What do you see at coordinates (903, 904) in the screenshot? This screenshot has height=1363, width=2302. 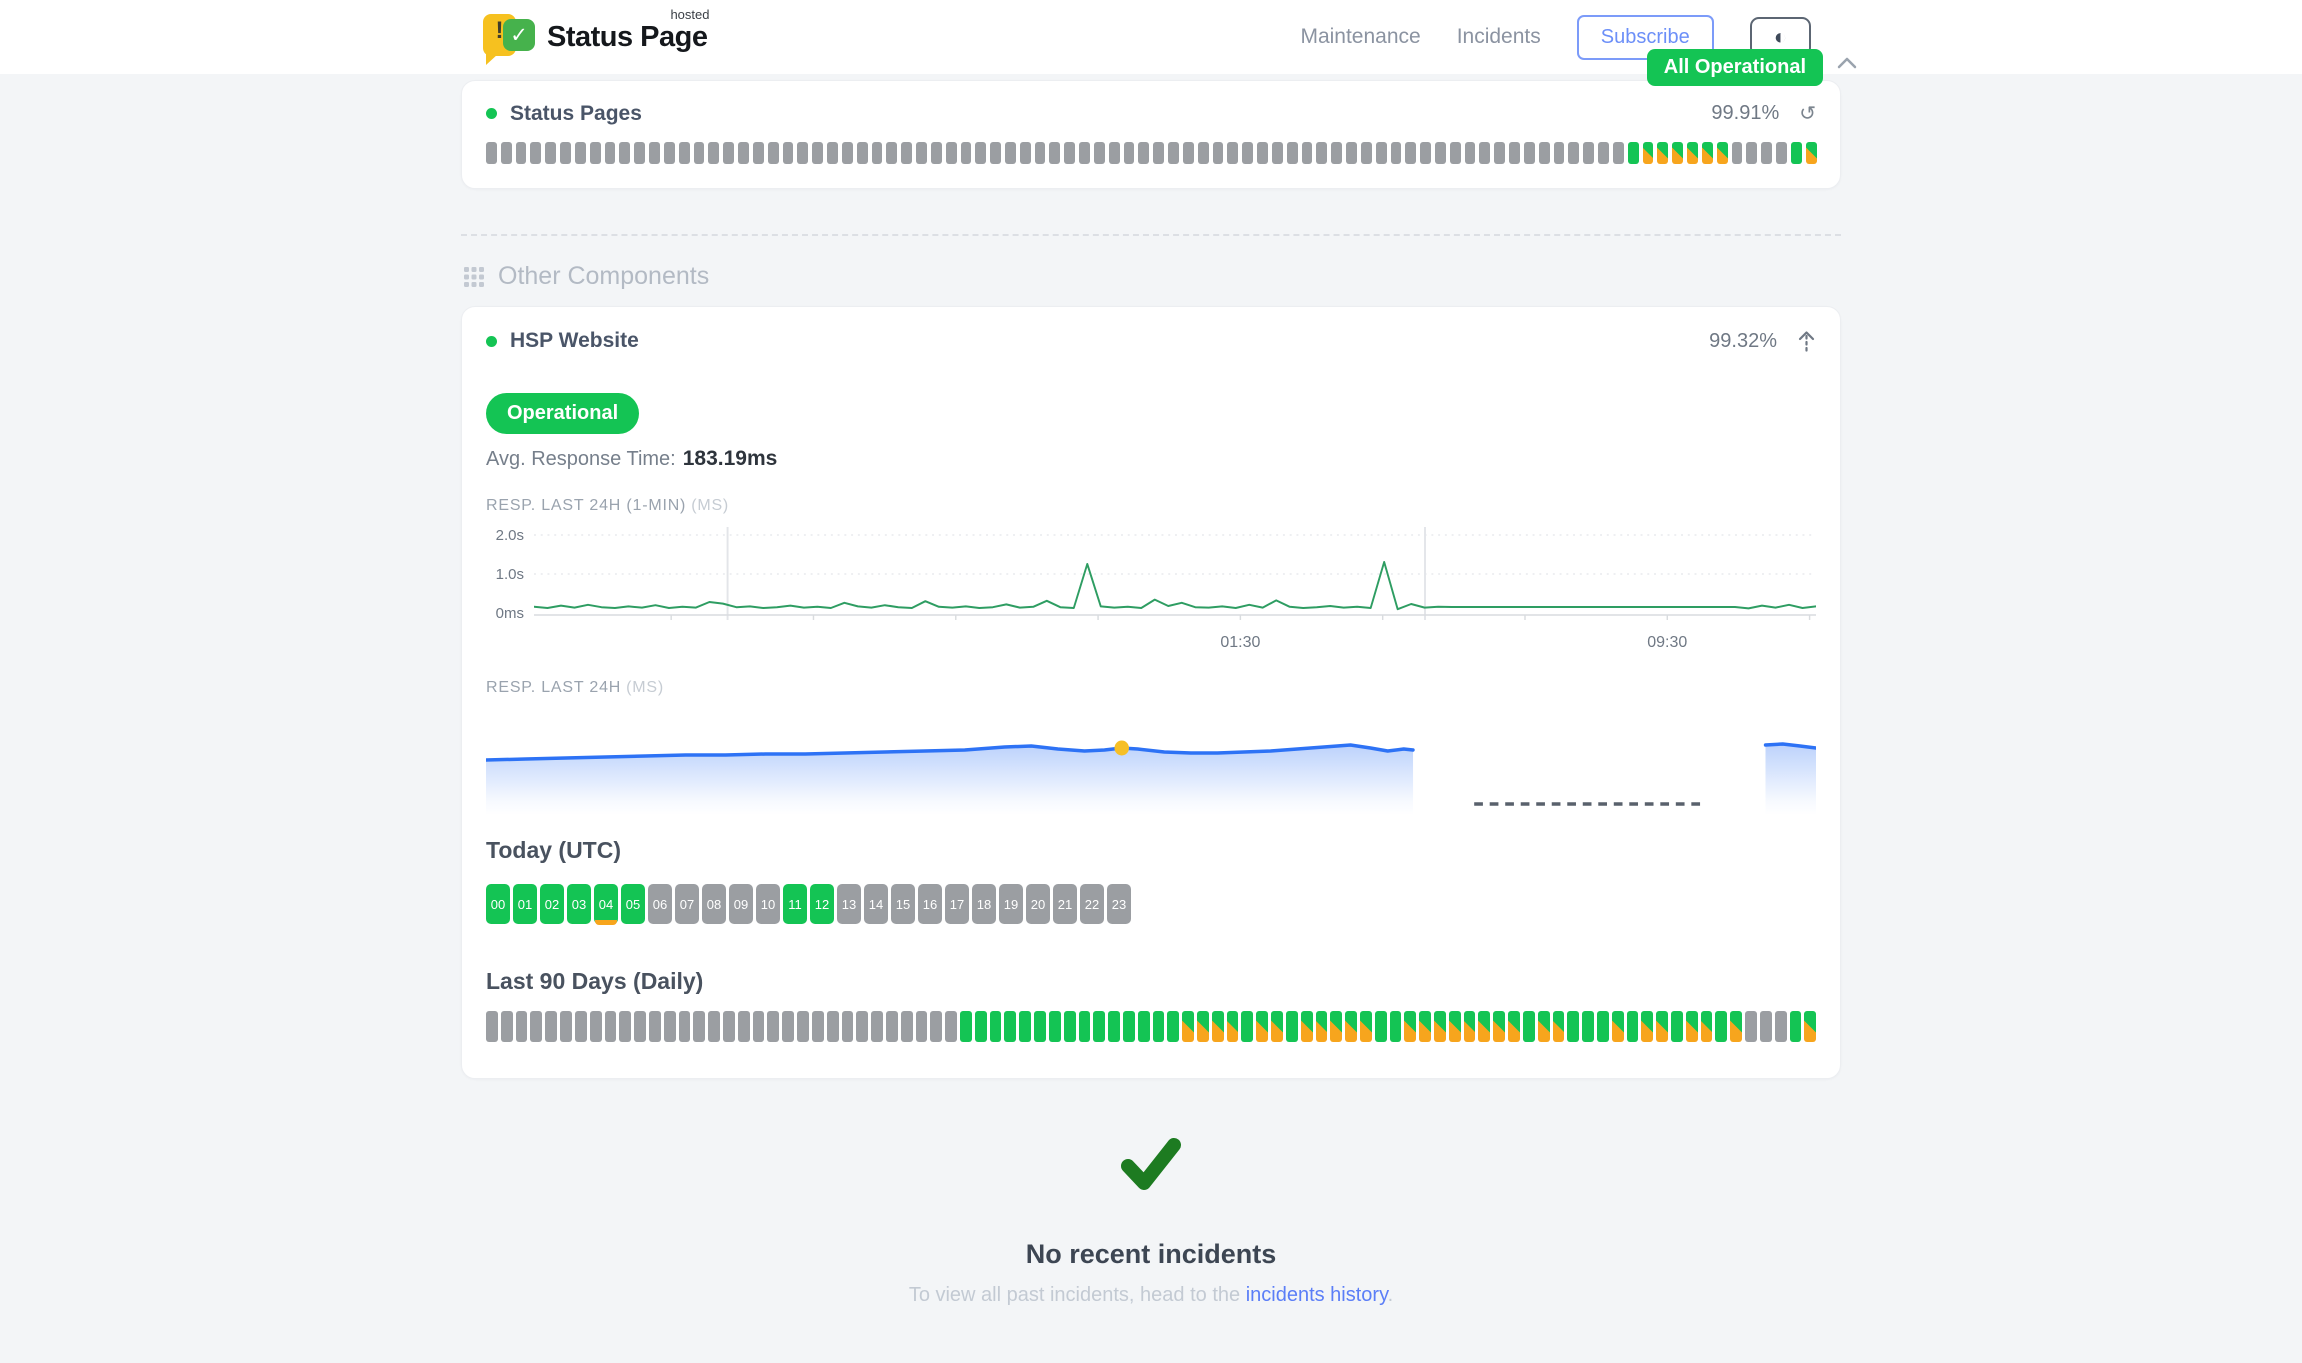 I see `hour-block: 15` at bounding box center [903, 904].